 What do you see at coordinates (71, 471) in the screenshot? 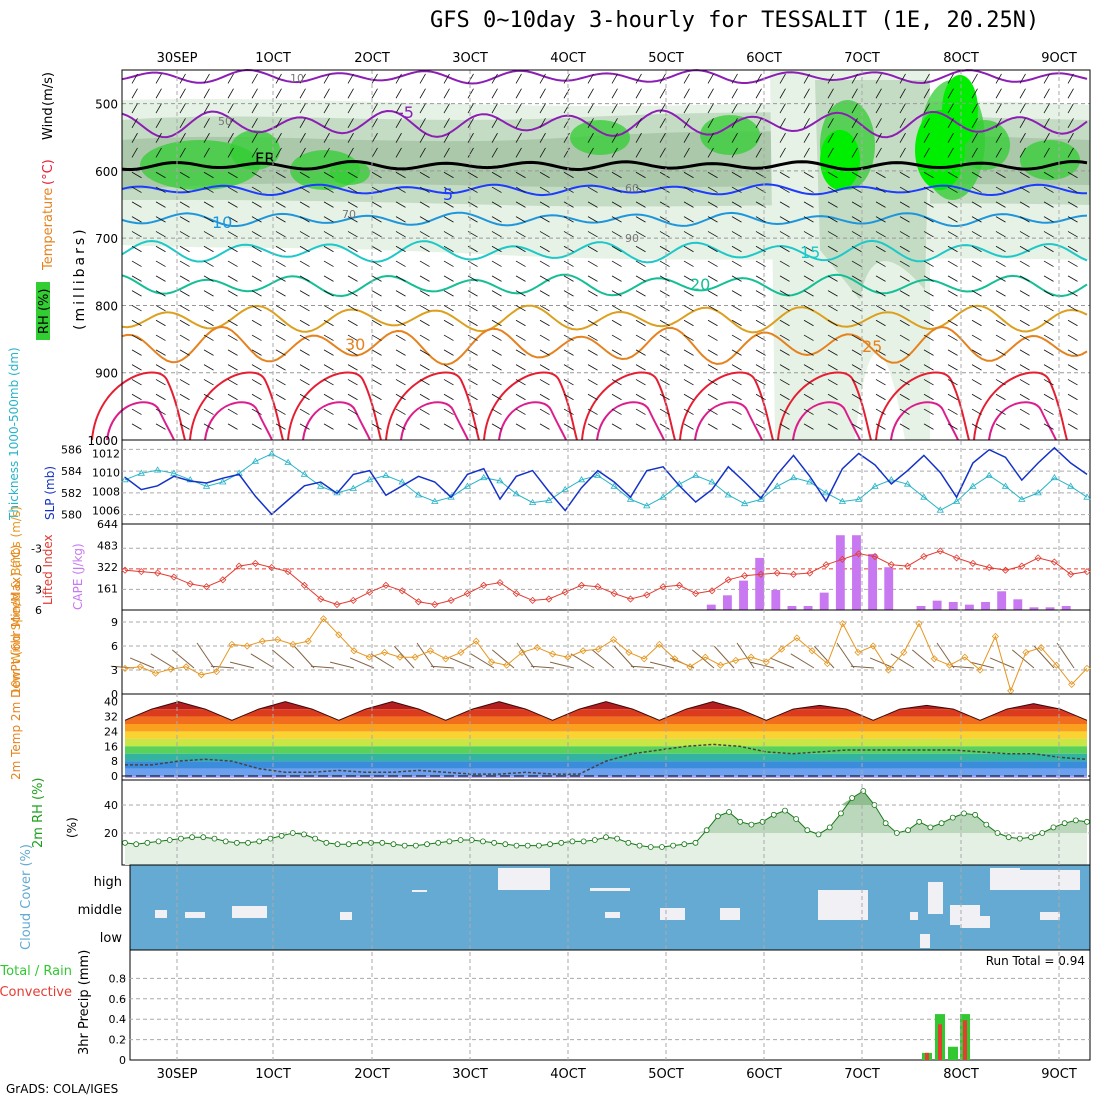
I see `thickness-tick-label: 584` at bounding box center [71, 471].